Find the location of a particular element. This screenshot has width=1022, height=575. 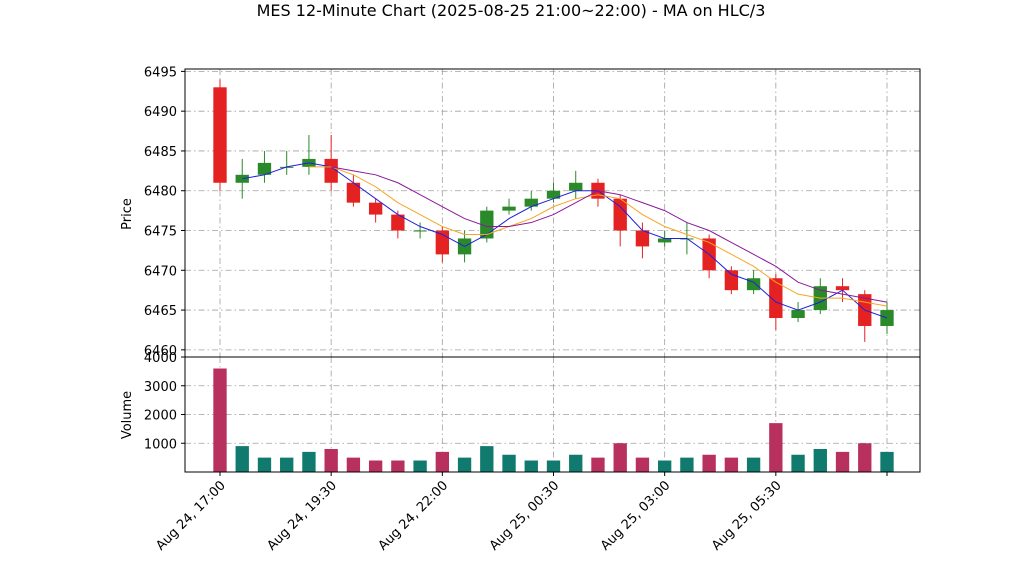

y-tick-label: 6495 is located at coordinates (160, 72).